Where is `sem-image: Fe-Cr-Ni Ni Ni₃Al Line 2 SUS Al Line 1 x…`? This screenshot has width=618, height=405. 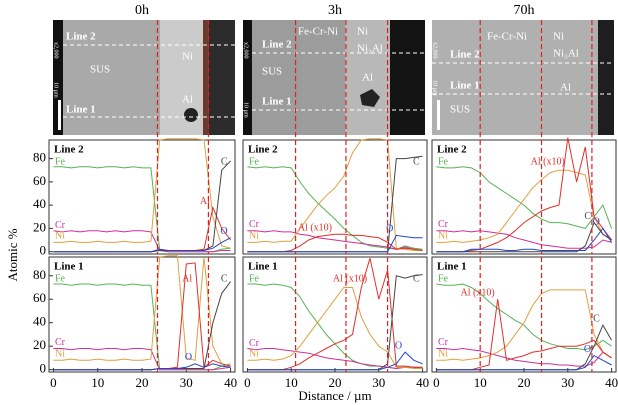
sem-image: Fe-Cr-Ni Ni Ni₃Al Line 2 SUS Al Line 1 x… is located at coordinates (334, 77).